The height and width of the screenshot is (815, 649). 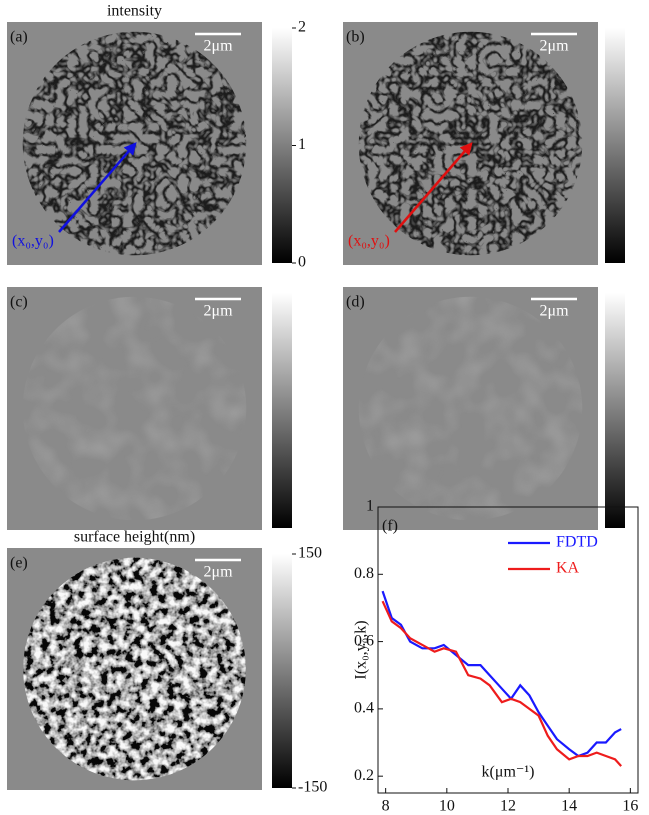 I want to click on colorbar-tick-label: 1, so click(x=302, y=144).